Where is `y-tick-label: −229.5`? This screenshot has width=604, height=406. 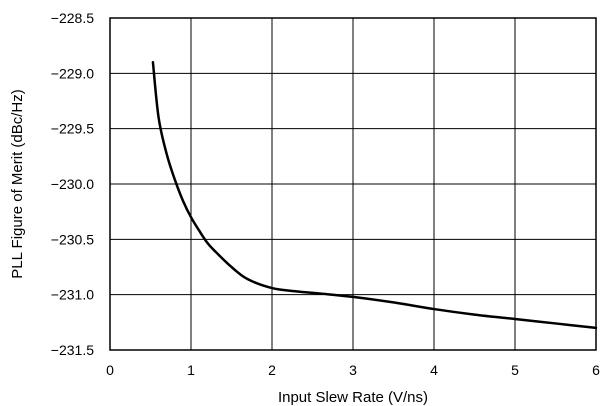 y-tick-label: −229.5 is located at coordinates (72, 129).